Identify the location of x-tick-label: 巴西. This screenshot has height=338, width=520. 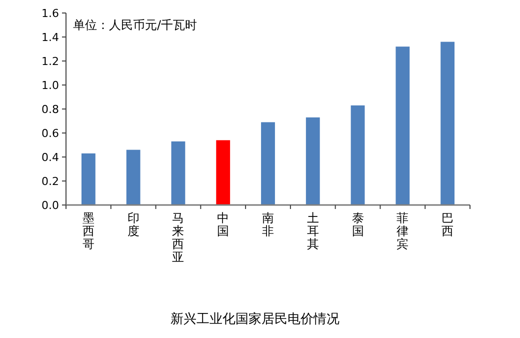
(448, 224).